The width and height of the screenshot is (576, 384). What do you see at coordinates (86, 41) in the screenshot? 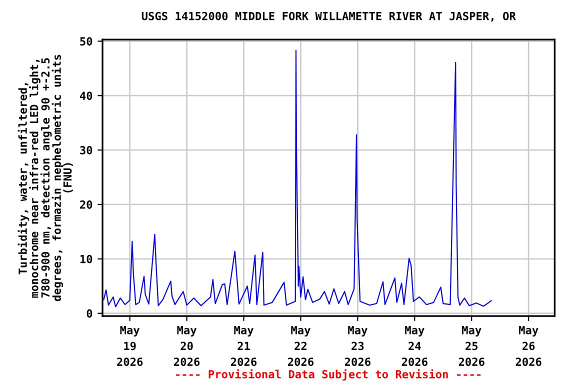
I see `y-tick-label: 50` at bounding box center [86, 41].